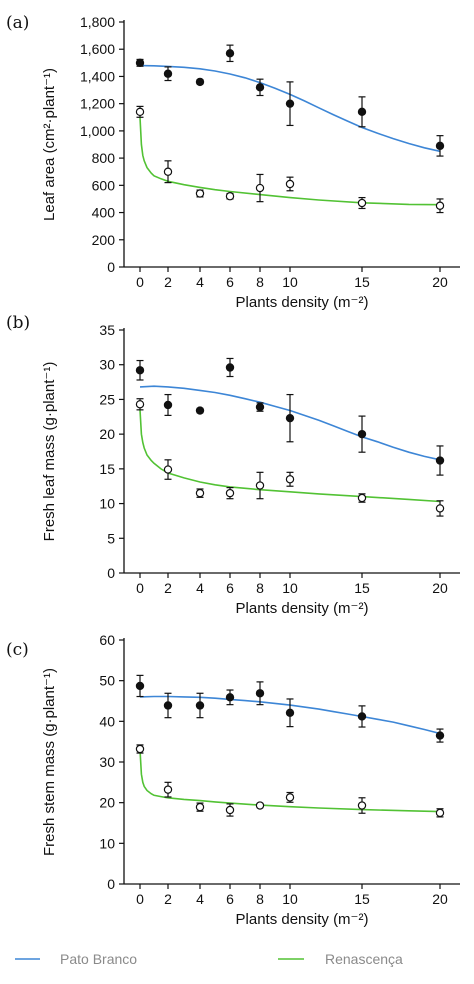 This screenshot has height=984, width=474. Describe the element at coordinates (49, 144) in the screenshot. I see `y-axis-title: Leaf area (cm²·plant⁻¹)` at that location.